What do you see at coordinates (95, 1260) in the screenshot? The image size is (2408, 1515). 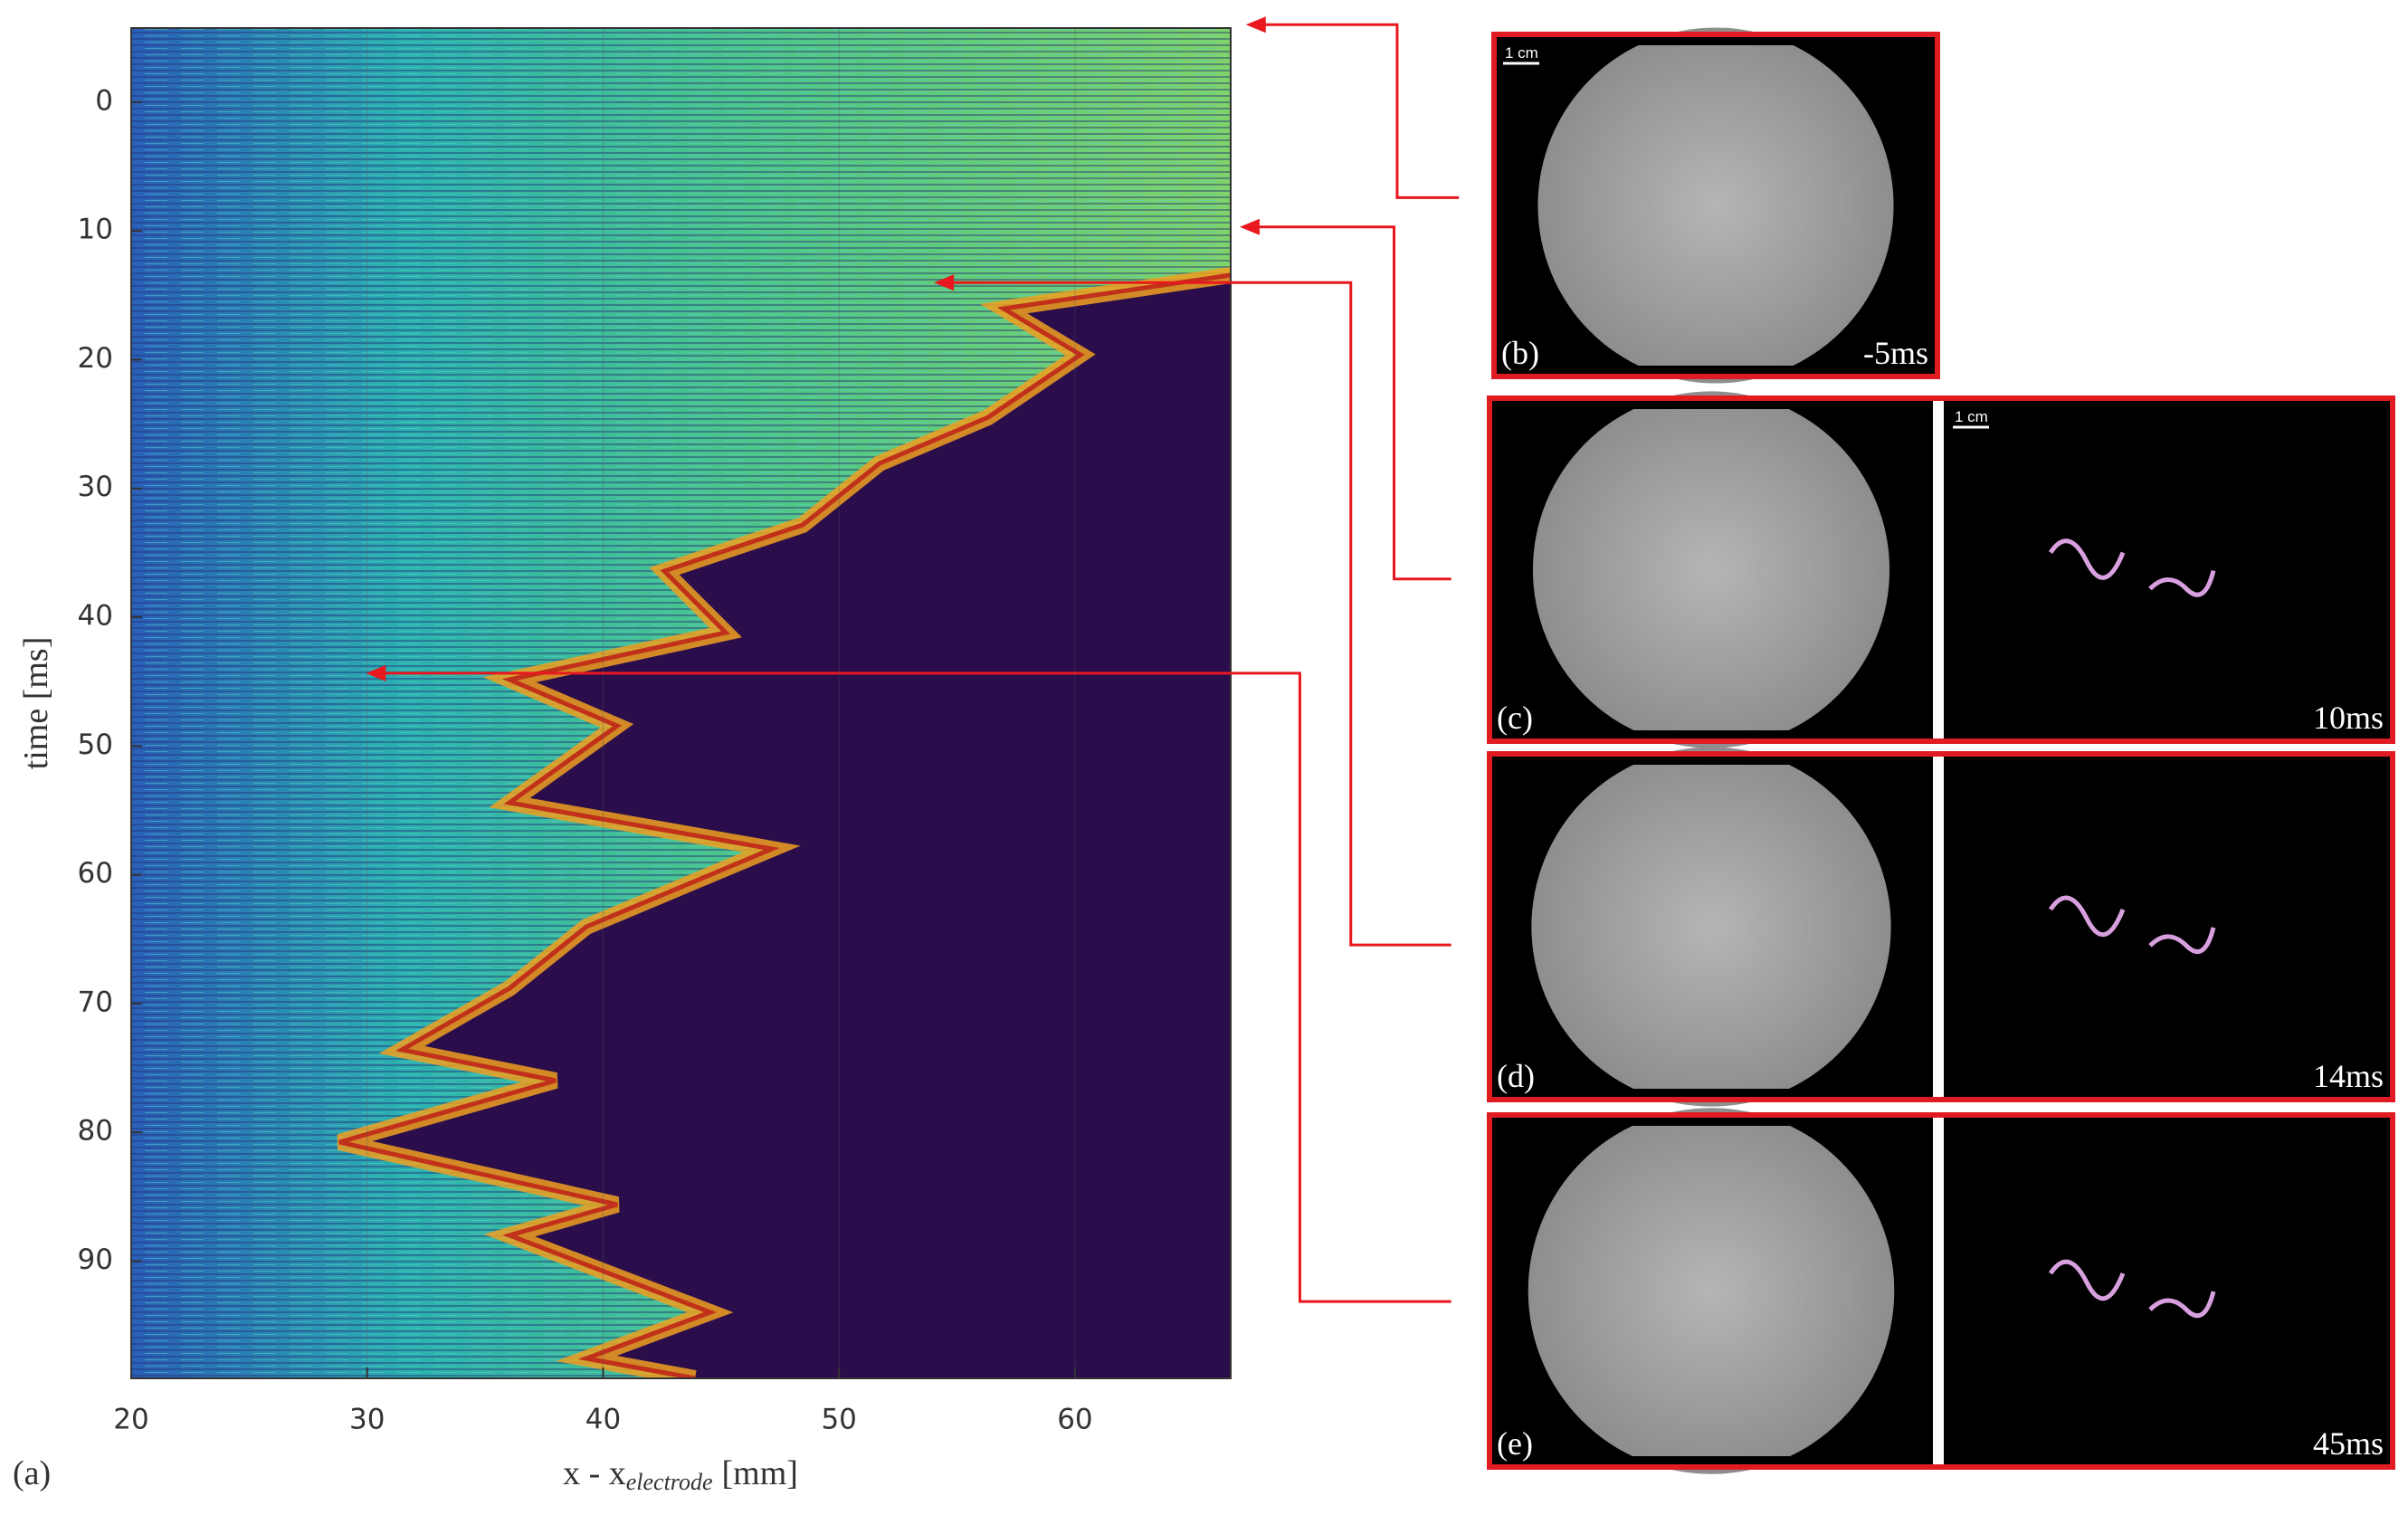 I see `y-tick-label: 90` at bounding box center [95, 1260].